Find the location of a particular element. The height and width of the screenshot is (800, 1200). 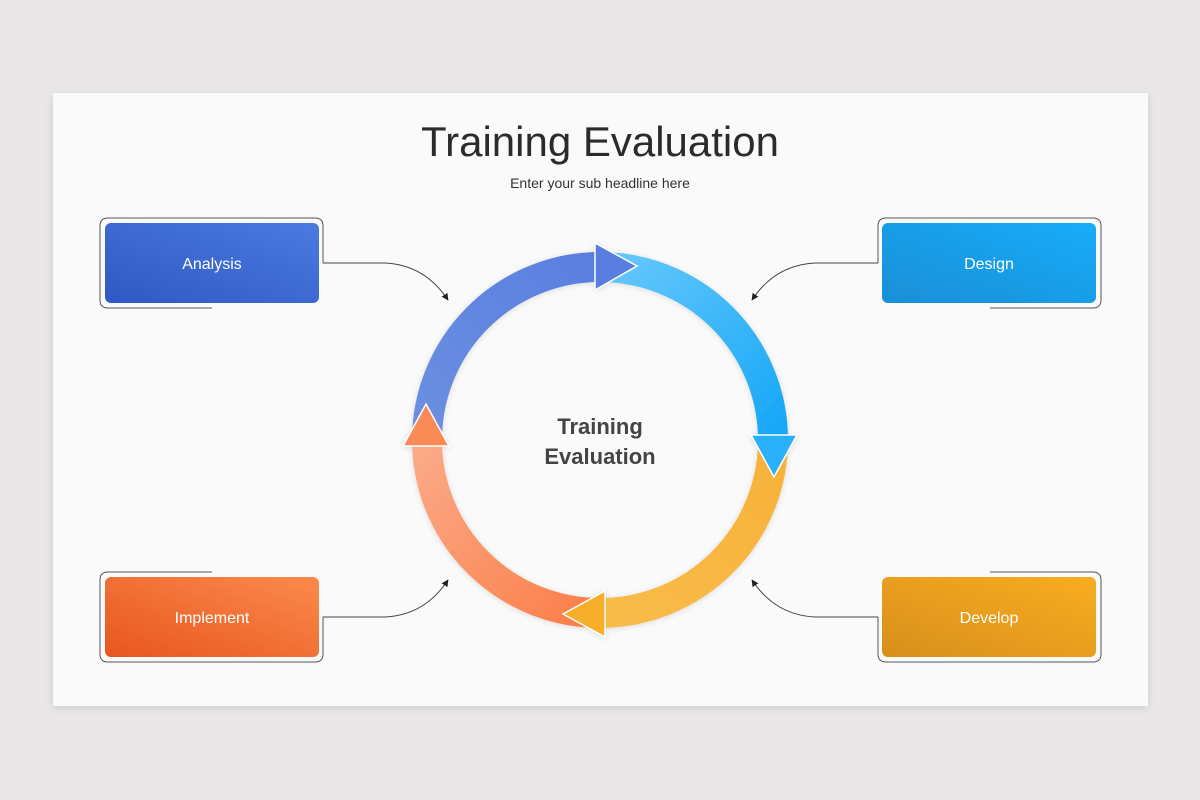

arrowhead-right-icon is located at coordinates (774, 456).